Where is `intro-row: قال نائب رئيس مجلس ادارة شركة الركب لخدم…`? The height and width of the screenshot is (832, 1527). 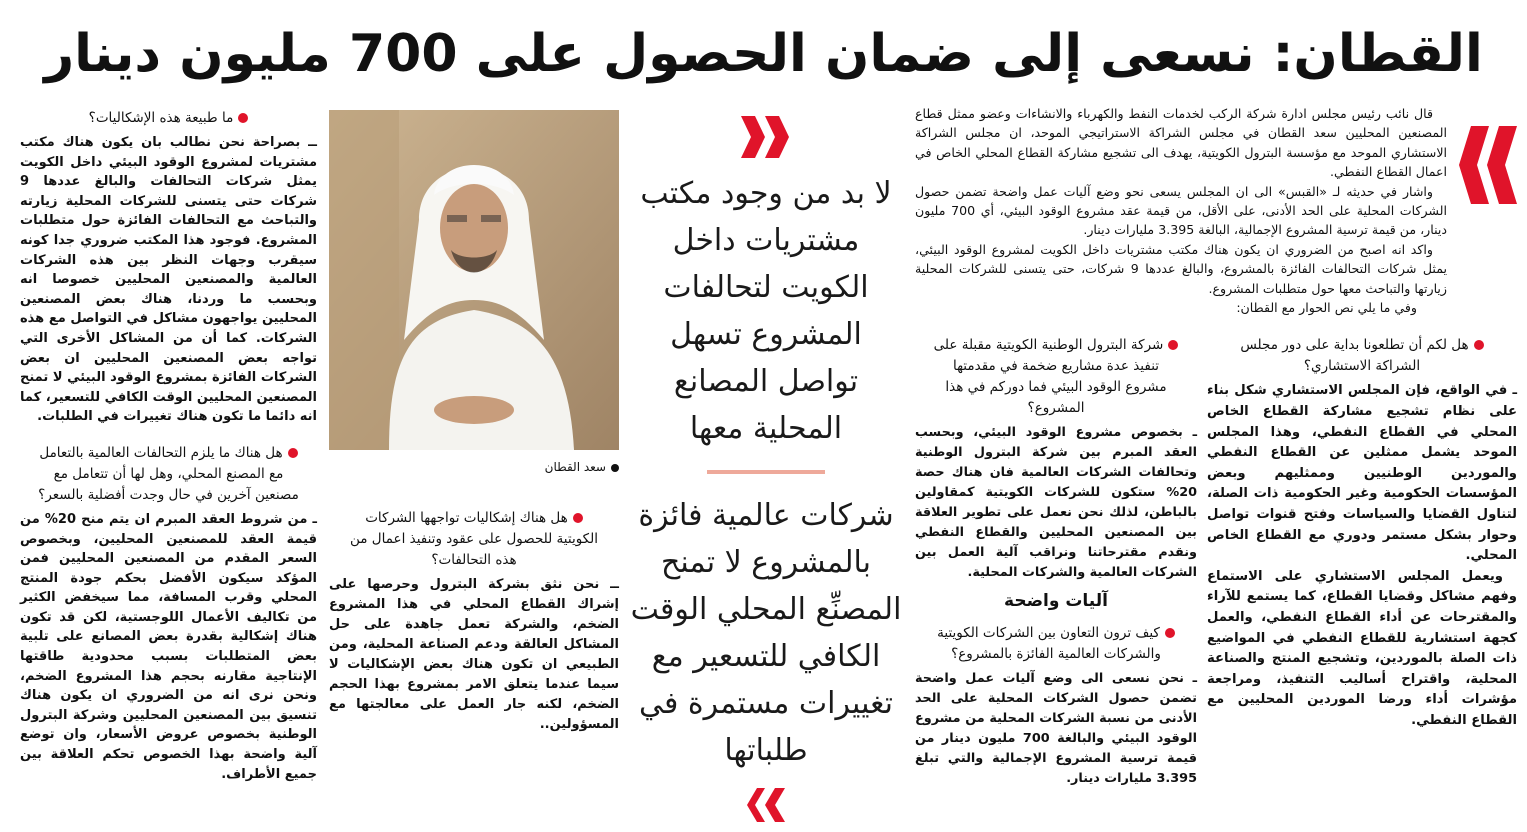
intro-row: قال نائب رئيس مجلس ادارة شركة الركب لخدم… is located at coordinates (1216, 210).